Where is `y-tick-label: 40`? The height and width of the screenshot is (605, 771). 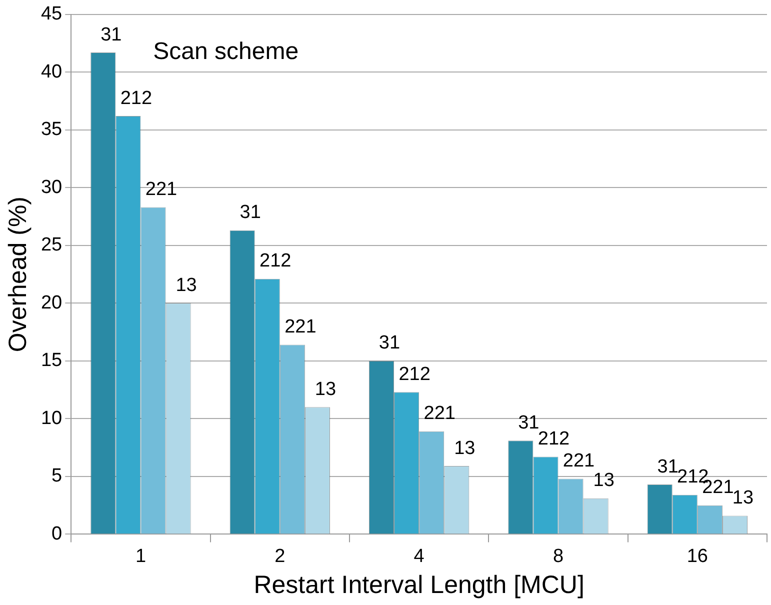
y-tick-label: 40 is located at coordinates (51, 71).